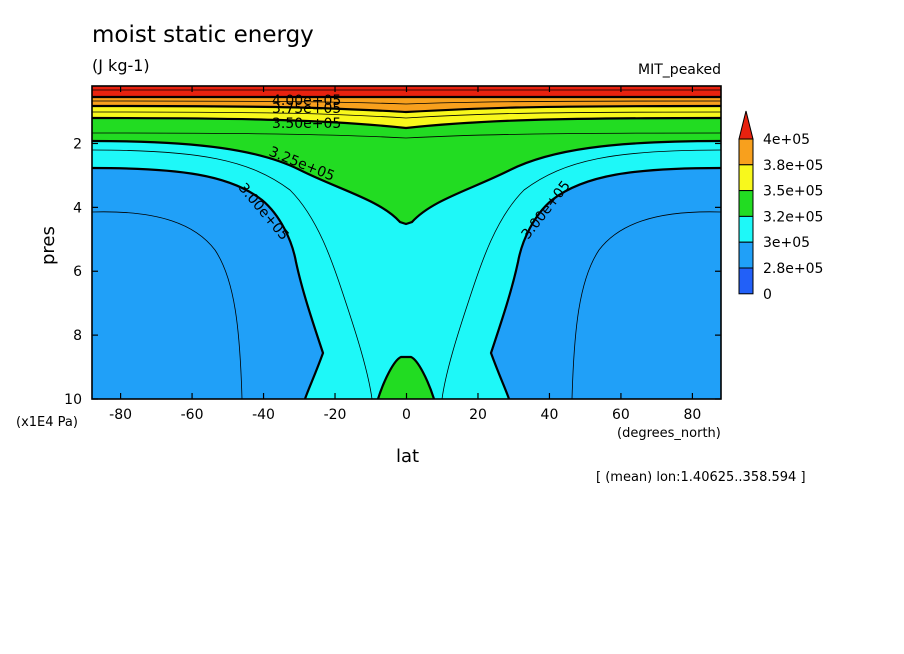  What do you see at coordinates (192, 415) in the screenshot?
I see `x-tick-label: -60` at bounding box center [192, 415].